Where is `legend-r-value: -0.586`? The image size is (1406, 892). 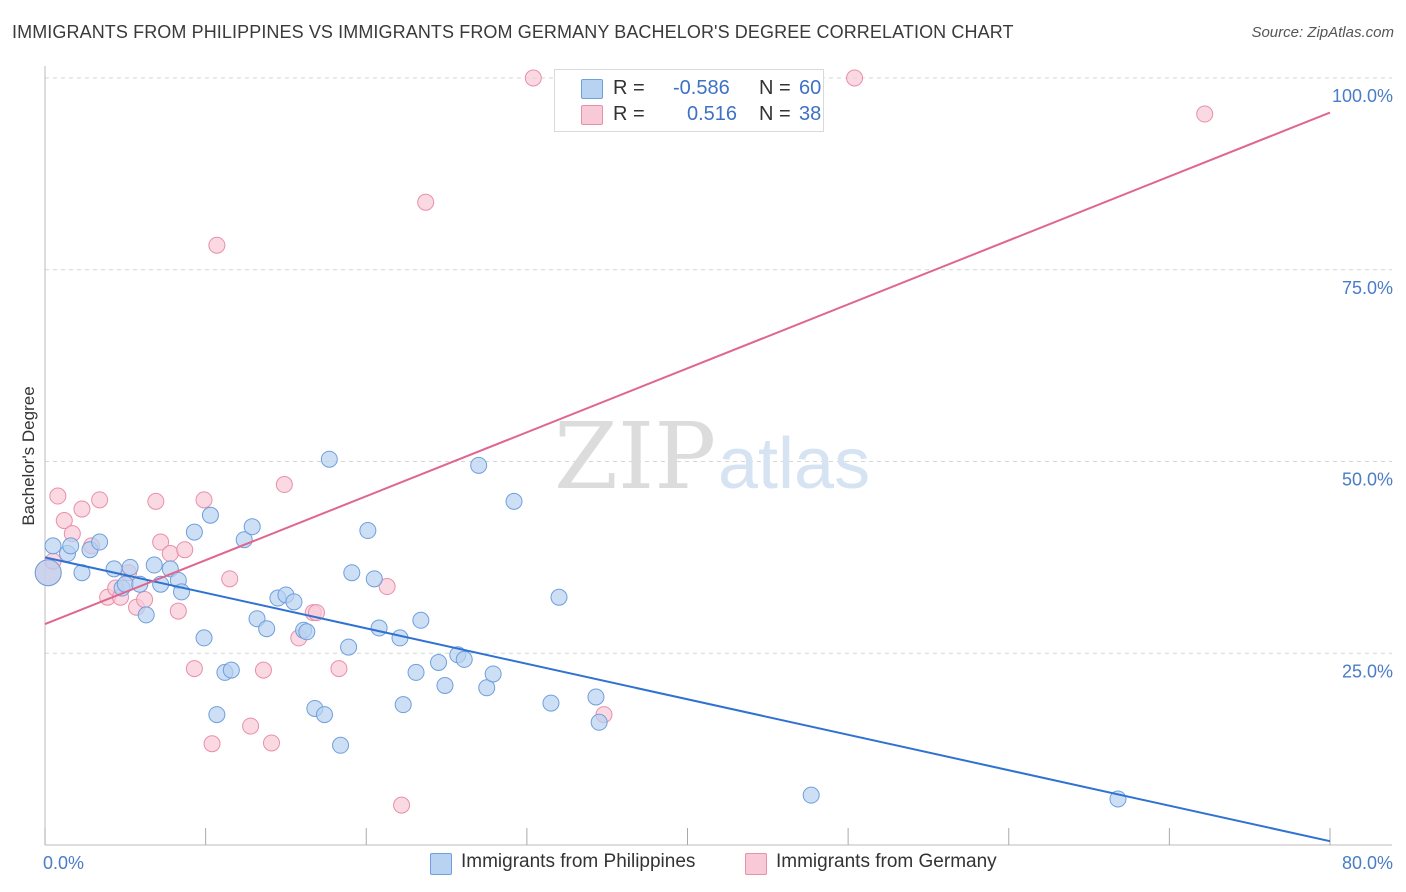
legend-r-value: -0.586 is located at coordinates (701, 88).